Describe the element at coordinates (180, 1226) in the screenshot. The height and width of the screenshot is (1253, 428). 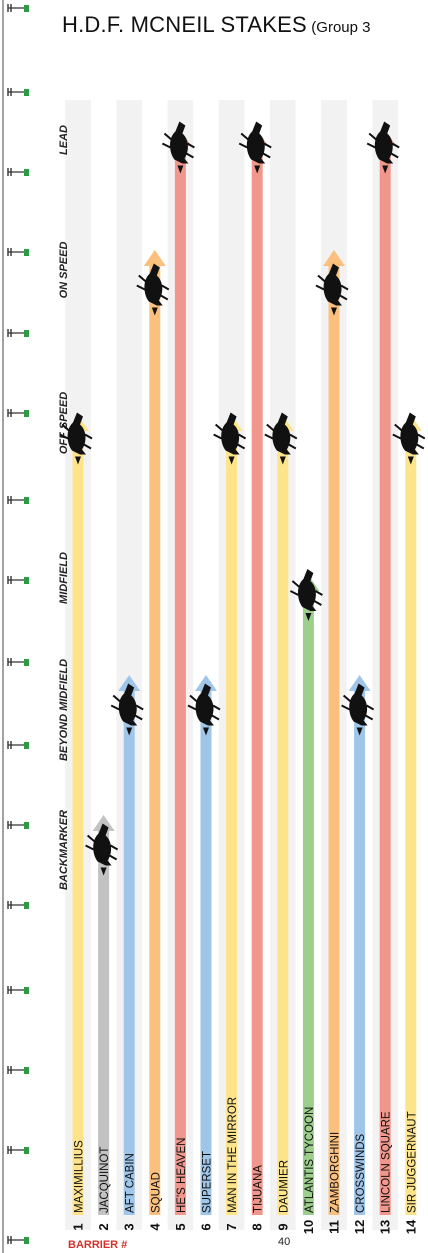
I see `barrier-number-5: 5` at that location.